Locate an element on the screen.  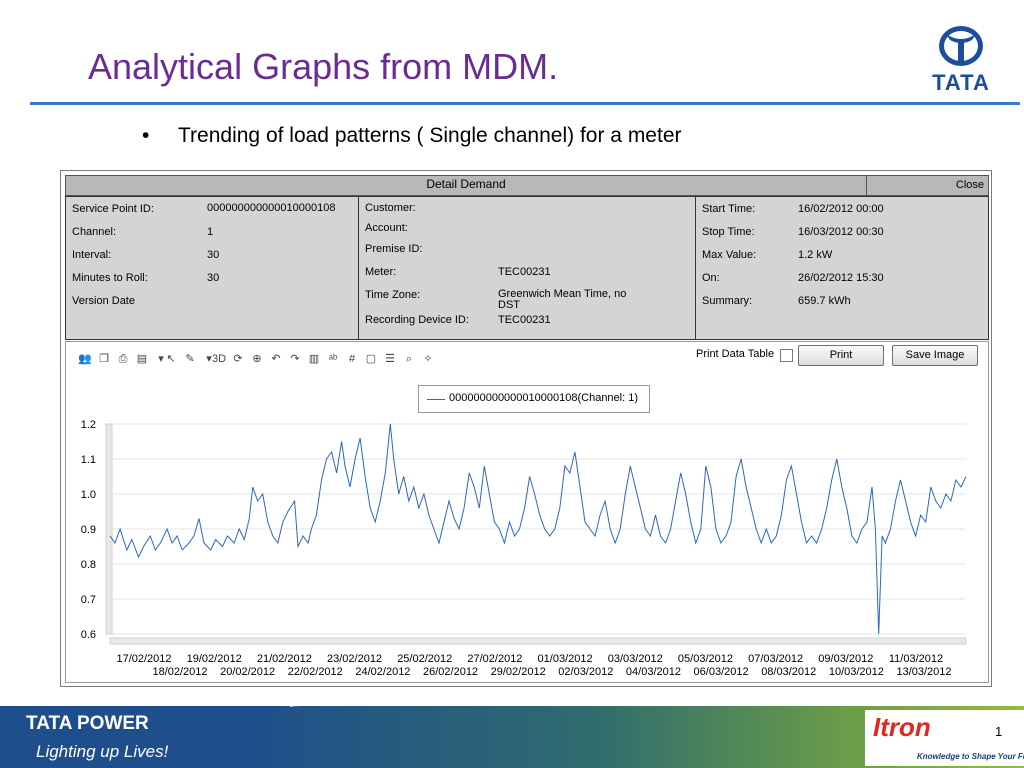
tata-logo-text: TATA is located at coordinates (961, 82).